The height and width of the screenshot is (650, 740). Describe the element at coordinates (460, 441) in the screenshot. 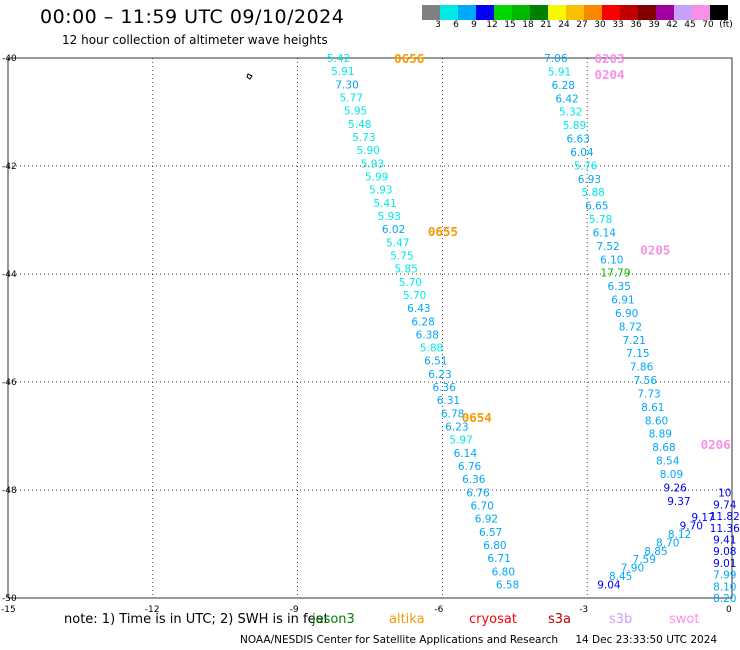

I see `wave-height-point: 5.97` at that location.